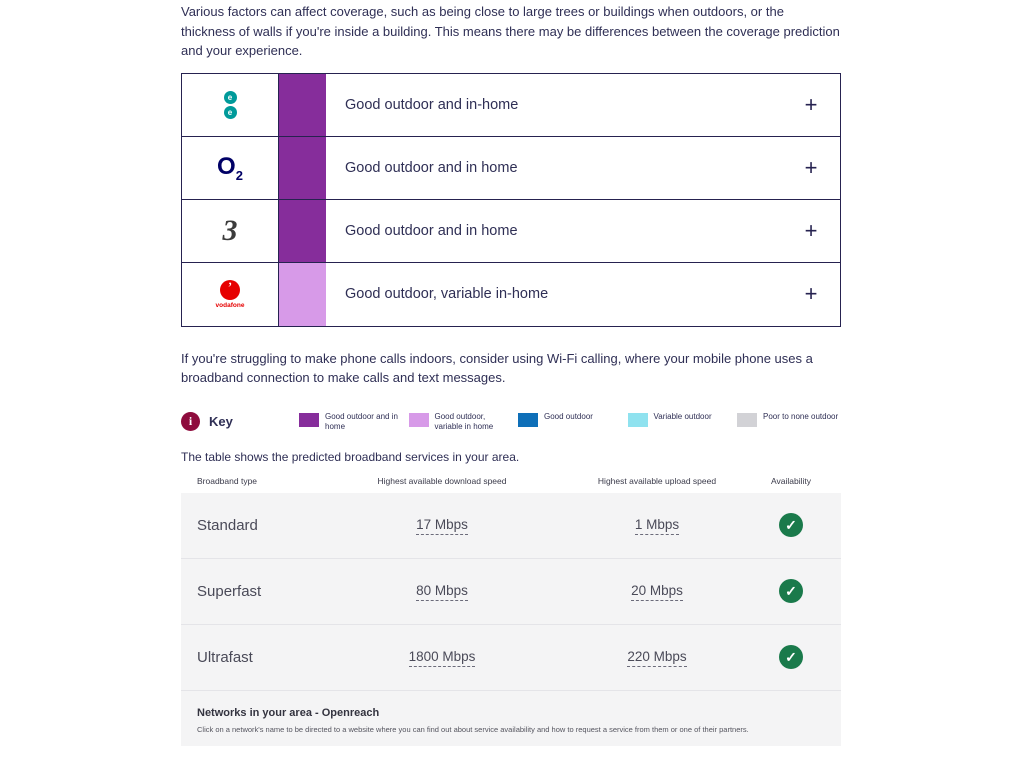 The height and width of the screenshot is (768, 1024). I want to click on vodafone-mark: ’, so click(230, 288).